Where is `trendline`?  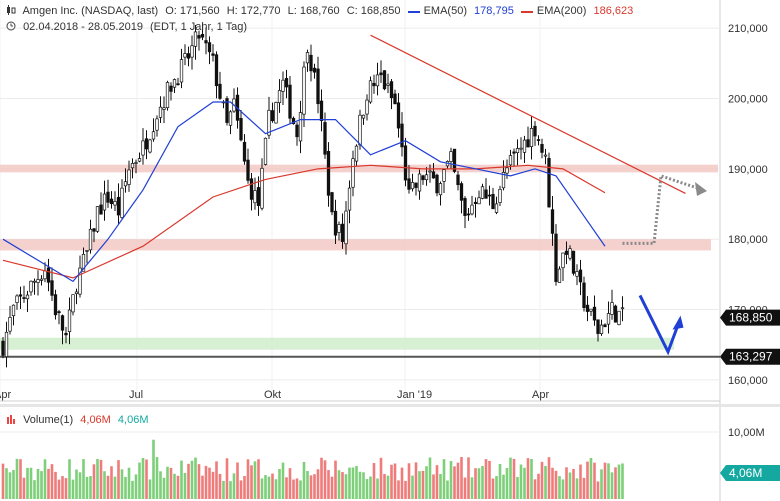 trendline is located at coordinates (528, 114).